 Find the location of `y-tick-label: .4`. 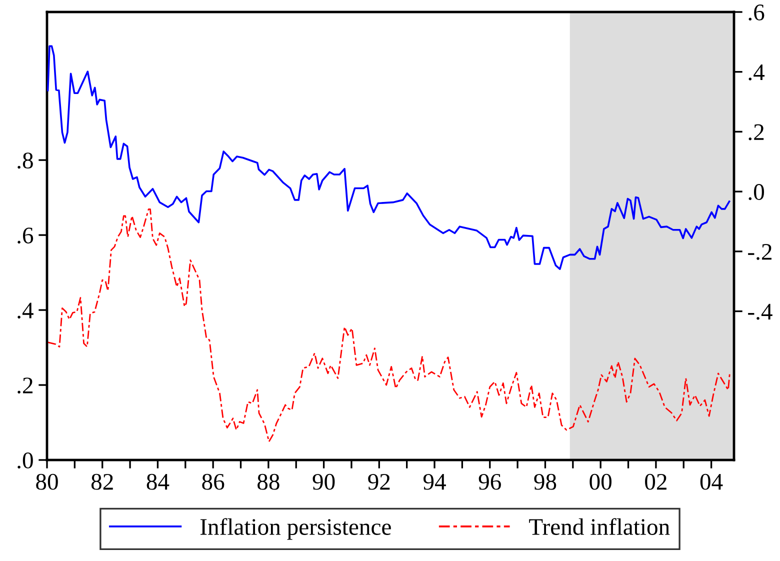

y-tick-label: .4 is located at coordinates (26, 310).